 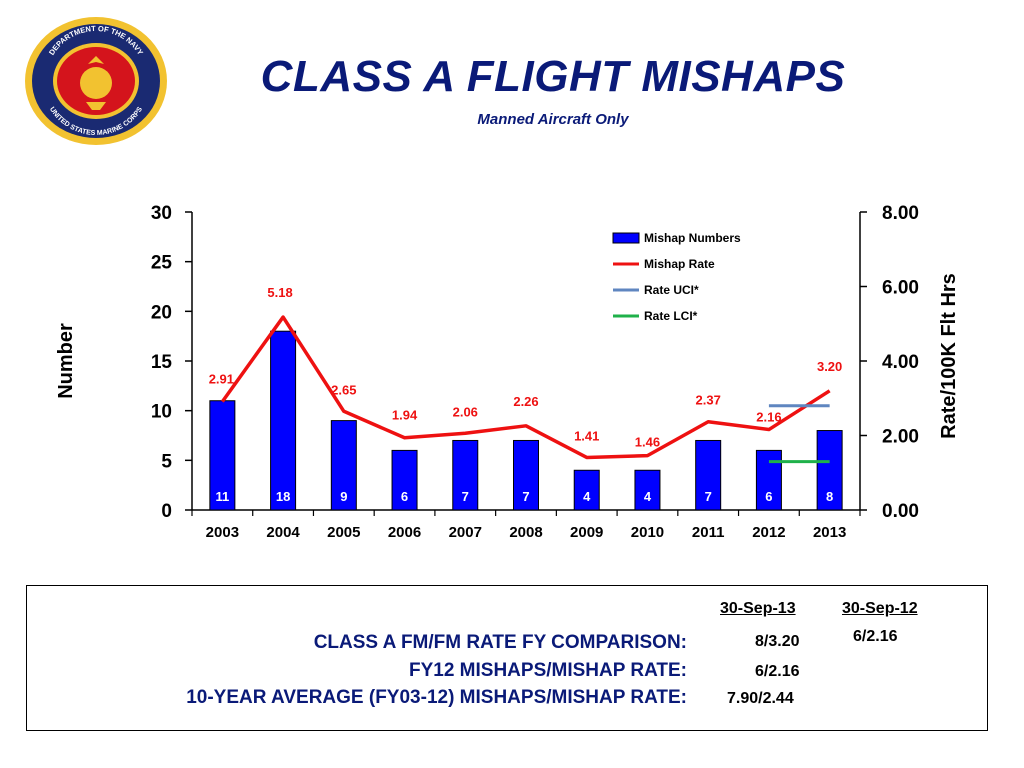 What do you see at coordinates (553, 119) in the screenshot?
I see `page-subtitle: Manned Aircraft Only` at bounding box center [553, 119].